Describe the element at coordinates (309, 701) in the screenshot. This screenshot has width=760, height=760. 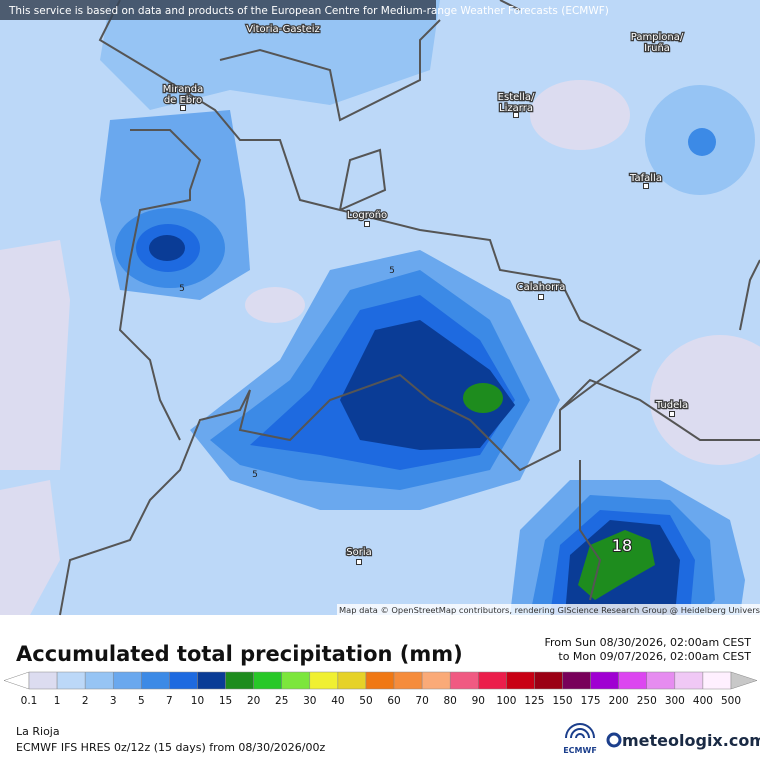
I see `legend-label: 30` at that location.